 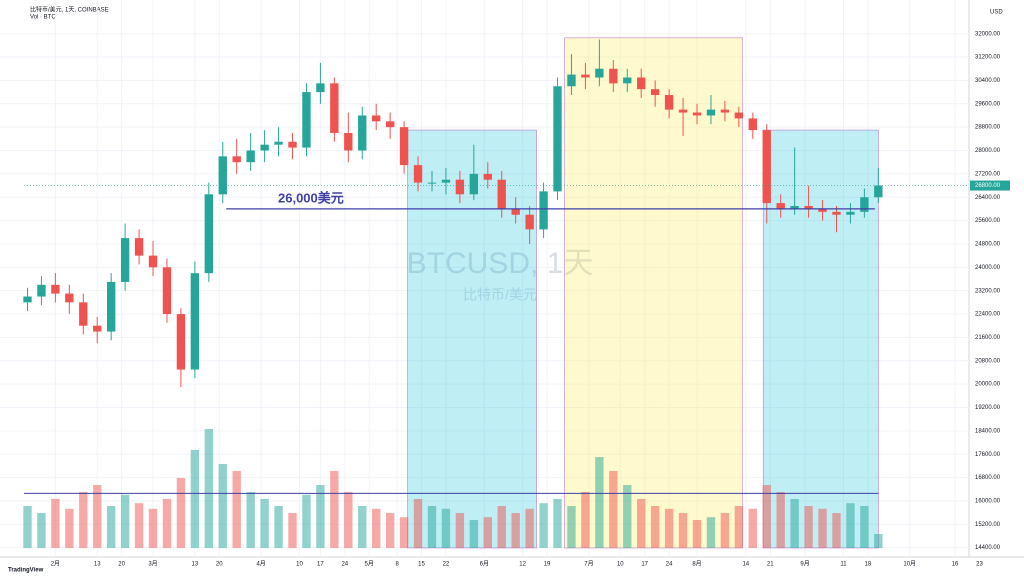 I want to click on x-tick-label: 17, so click(x=320, y=565).